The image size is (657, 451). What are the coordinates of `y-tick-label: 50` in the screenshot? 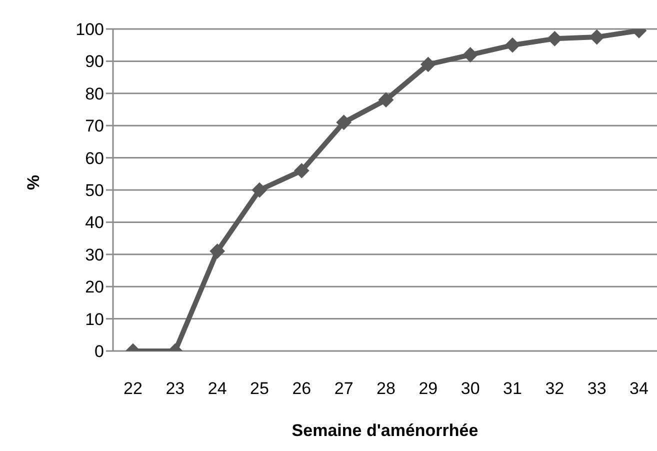 It's located at (94, 190).